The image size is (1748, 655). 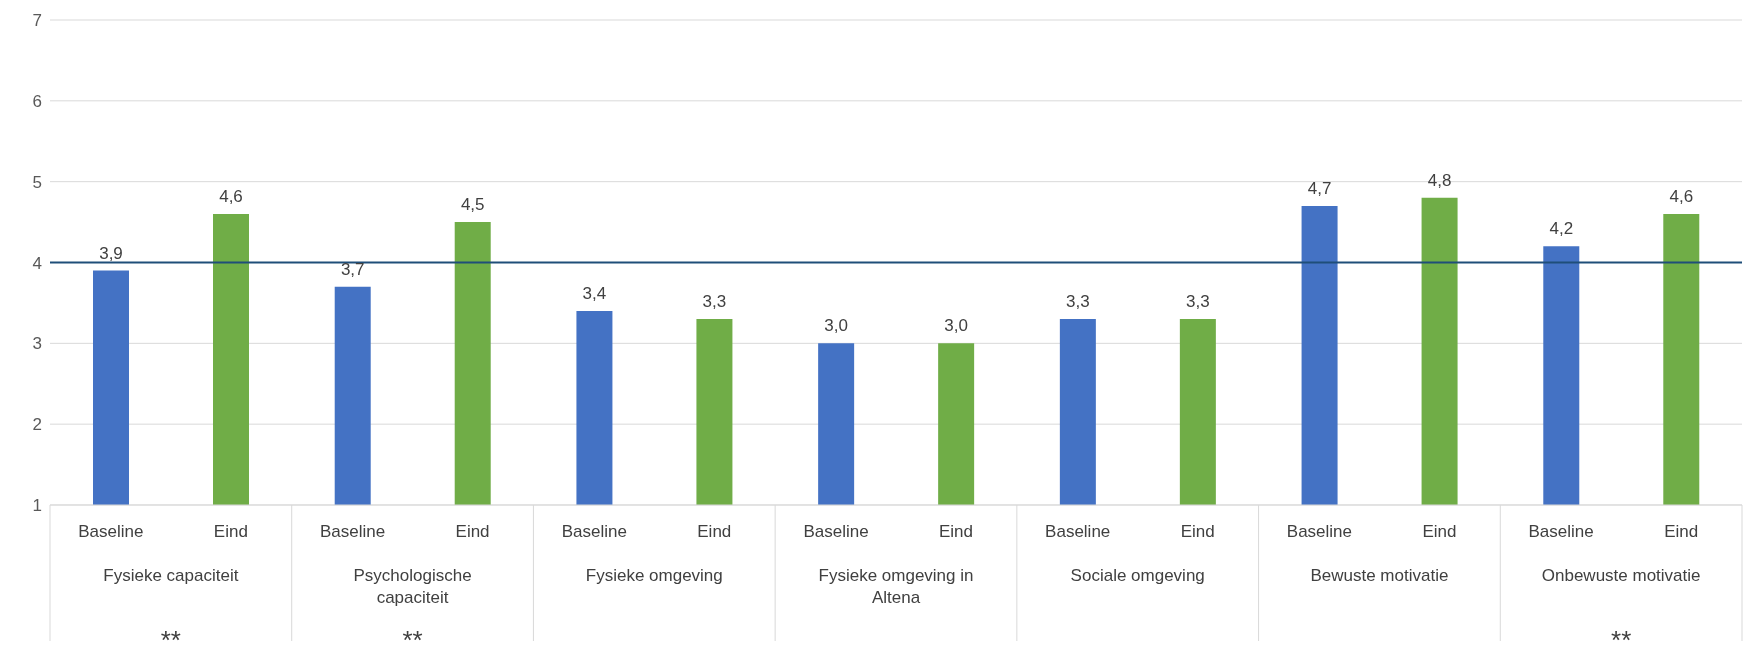 I want to click on y-tick-label: 3, so click(x=37, y=344).